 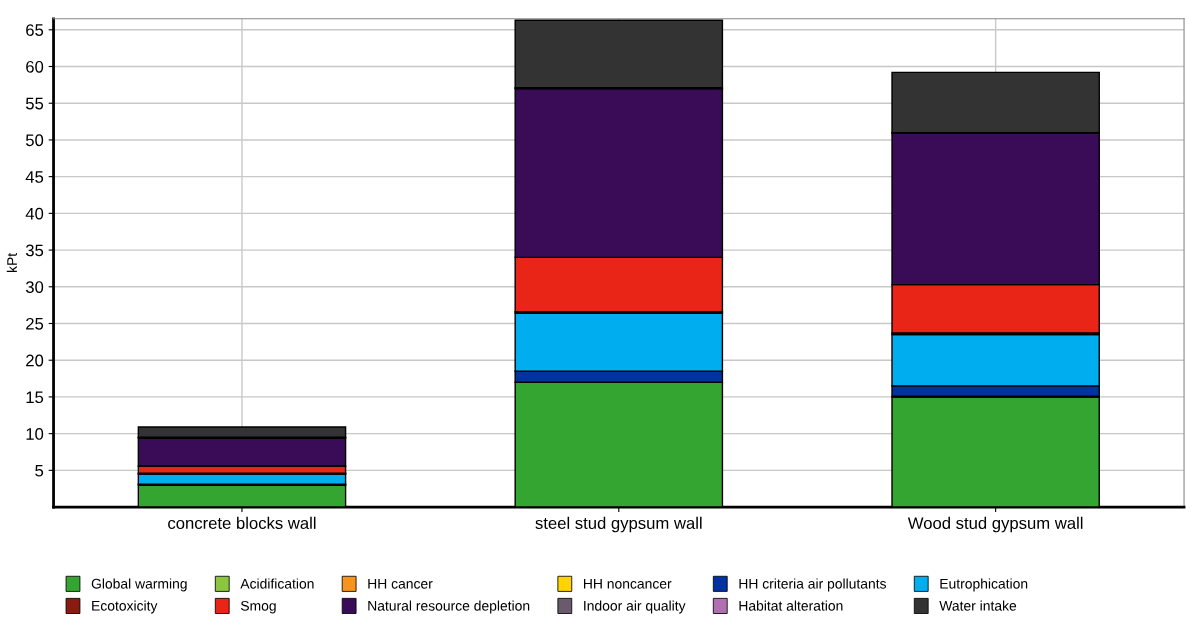 What do you see at coordinates (11, 262) in the screenshot?
I see `y-axis-title: kPt` at bounding box center [11, 262].